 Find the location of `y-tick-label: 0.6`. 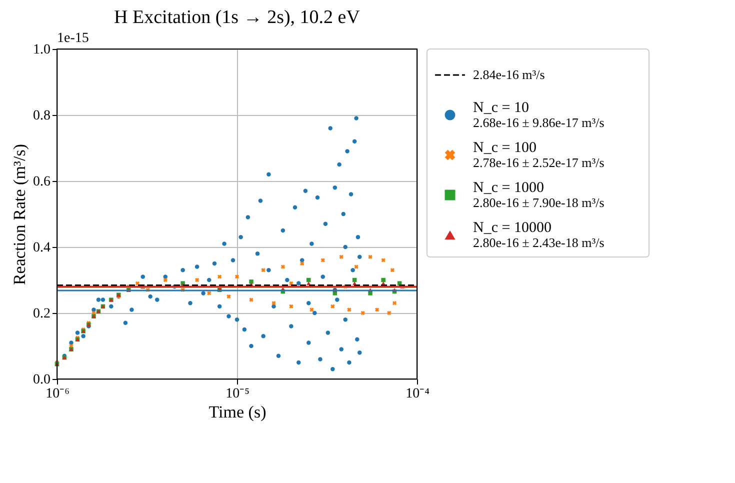

y-tick-label: 0.6 is located at coordinates (41, 182).